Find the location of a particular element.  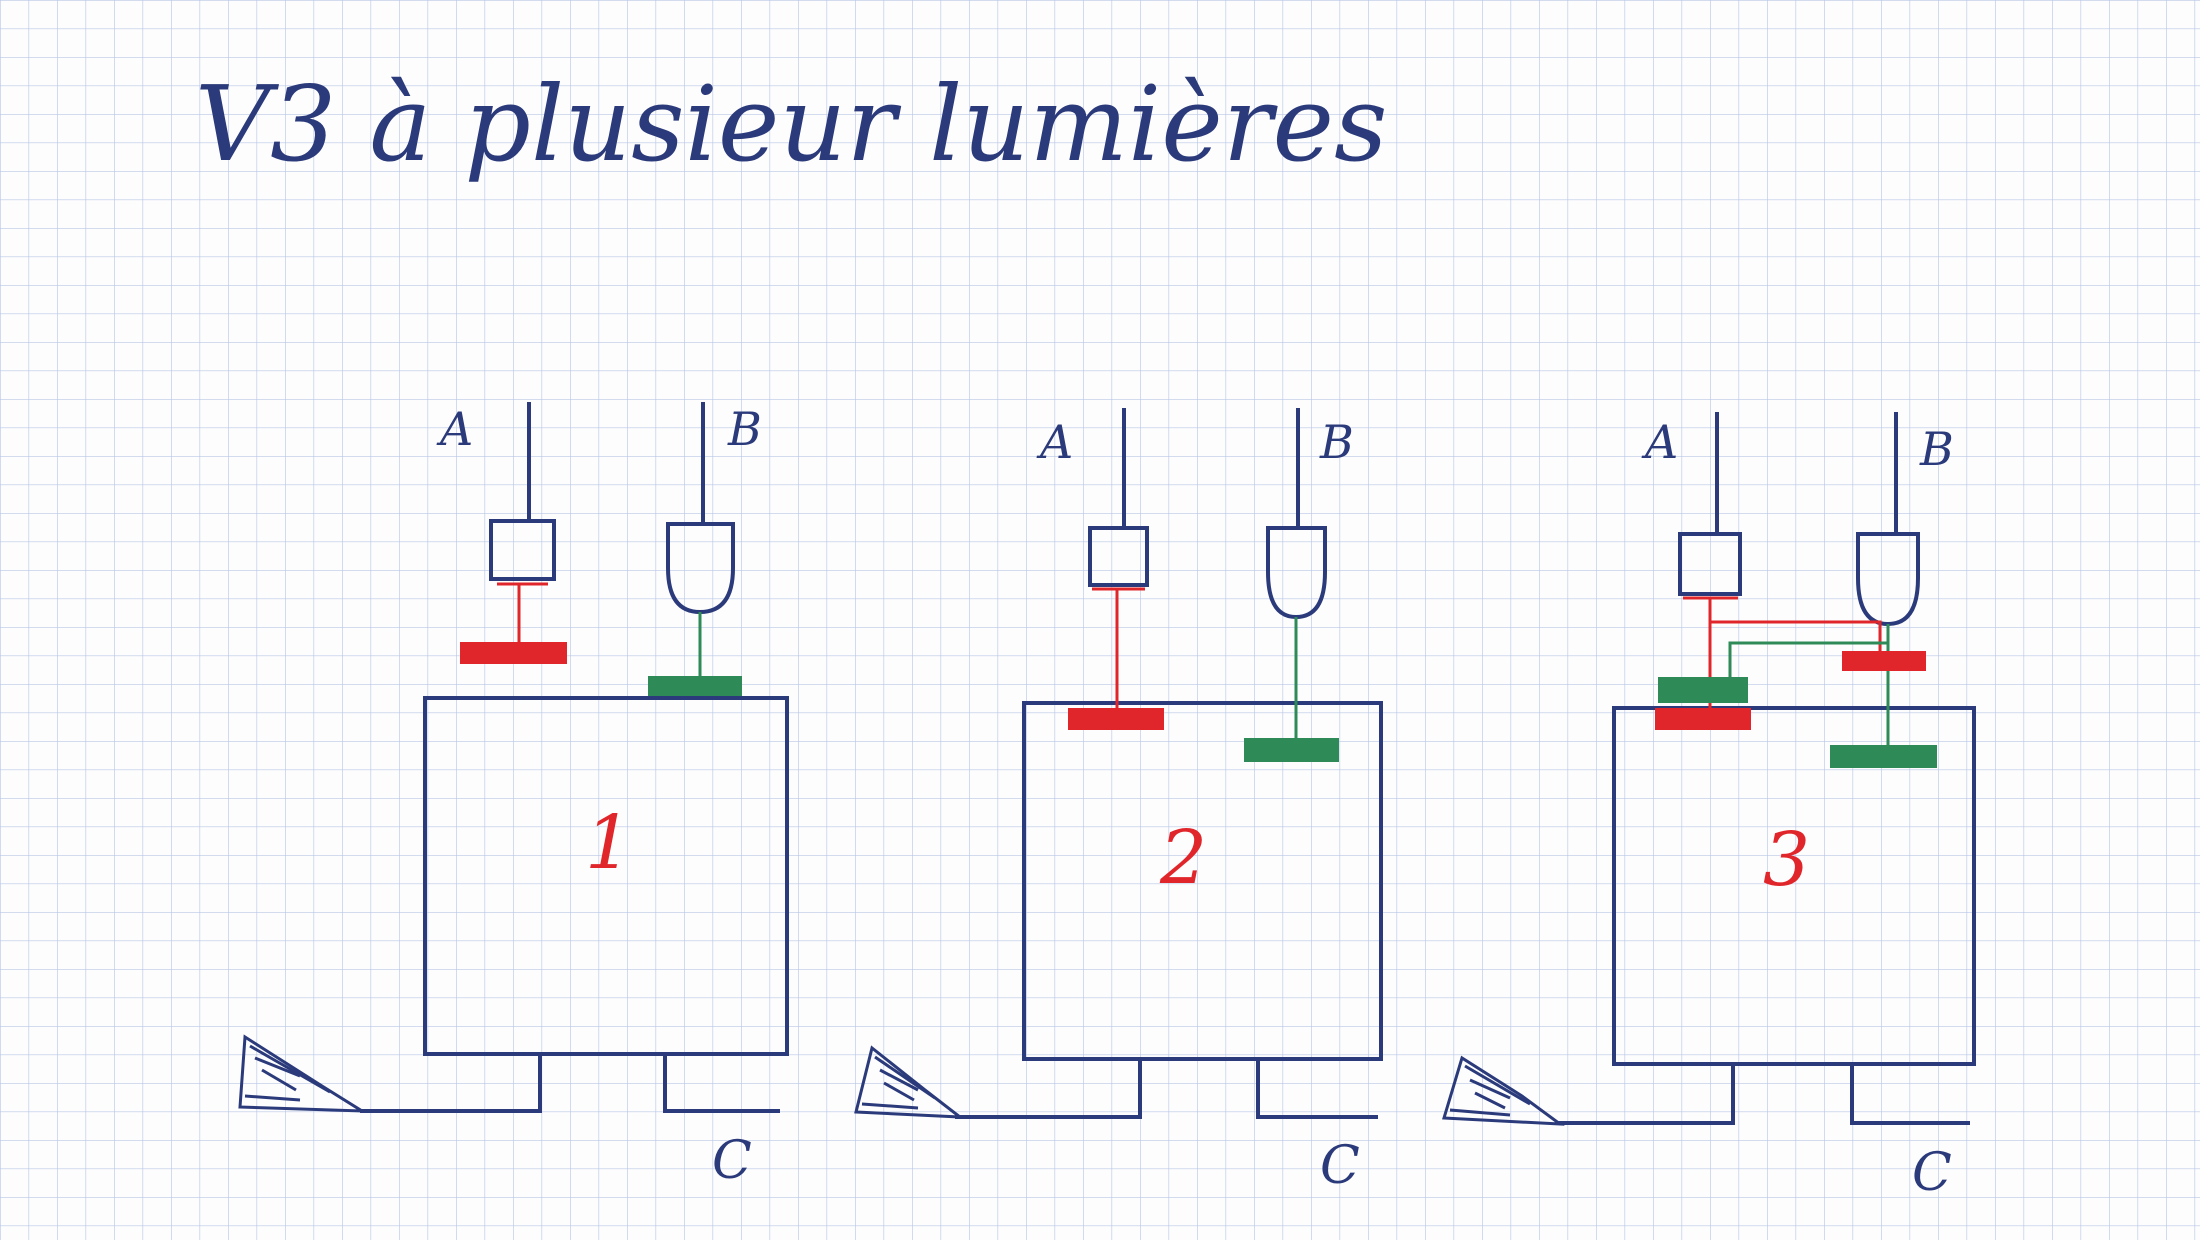

circuit-3-colored-wires is located at coordinates (1796, 682).